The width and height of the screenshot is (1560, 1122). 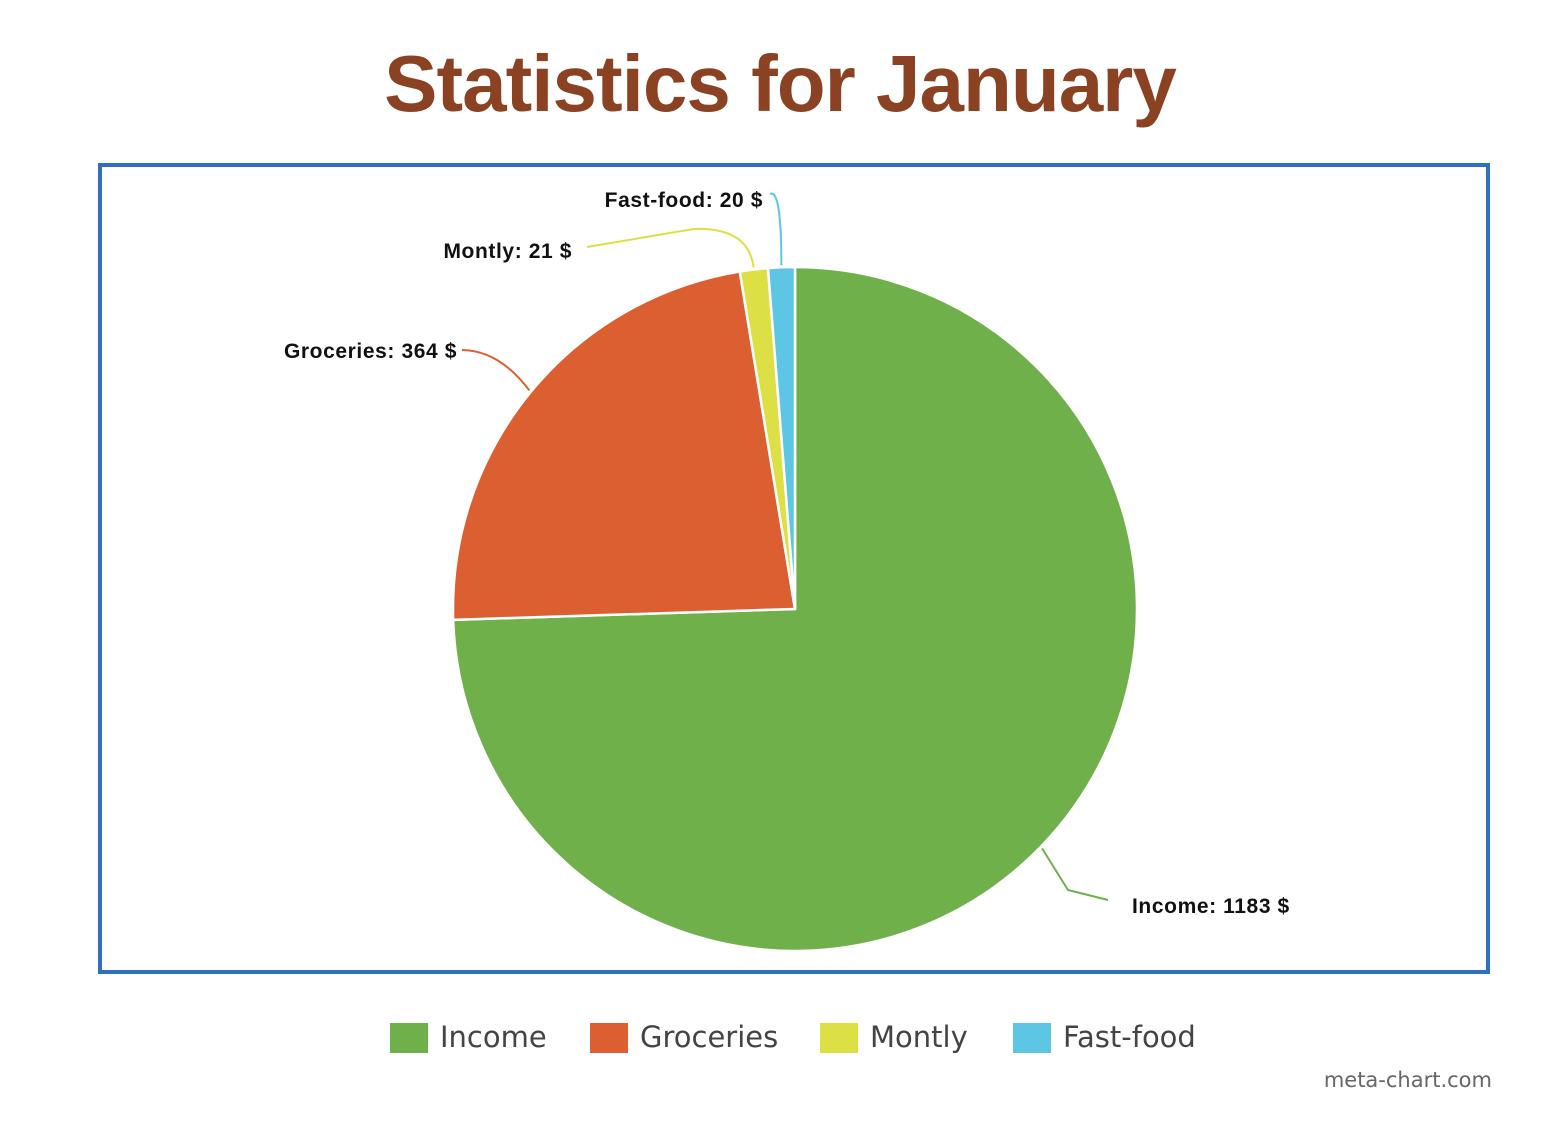 What do you see at coordinates (609, 1038) in the screenshot?
I see `legend-swatch-groceries` at bounding box center [609, 1038].